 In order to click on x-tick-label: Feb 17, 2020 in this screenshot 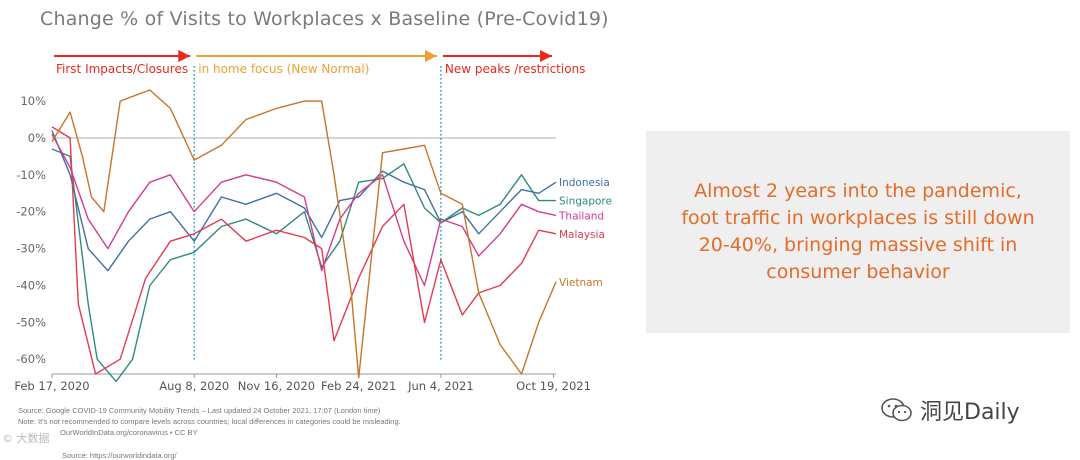, I will do `click(51, 386)`.